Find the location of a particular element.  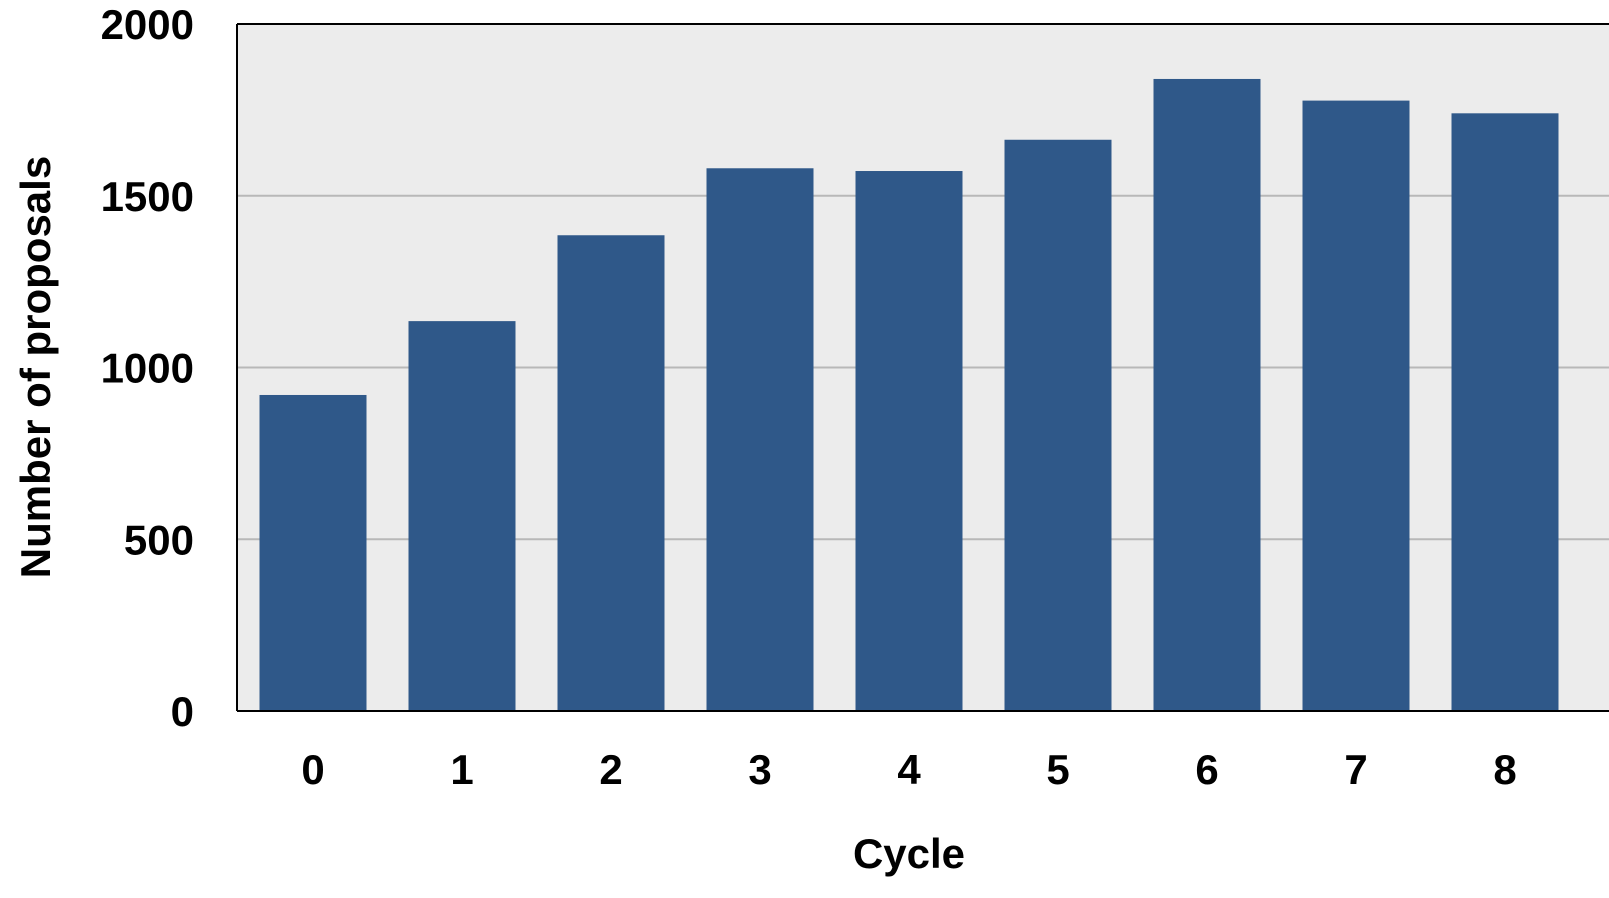

x-tick-labels: 0 1 2 3 4 5 6 7 8 is located at coordinates (908, 769).